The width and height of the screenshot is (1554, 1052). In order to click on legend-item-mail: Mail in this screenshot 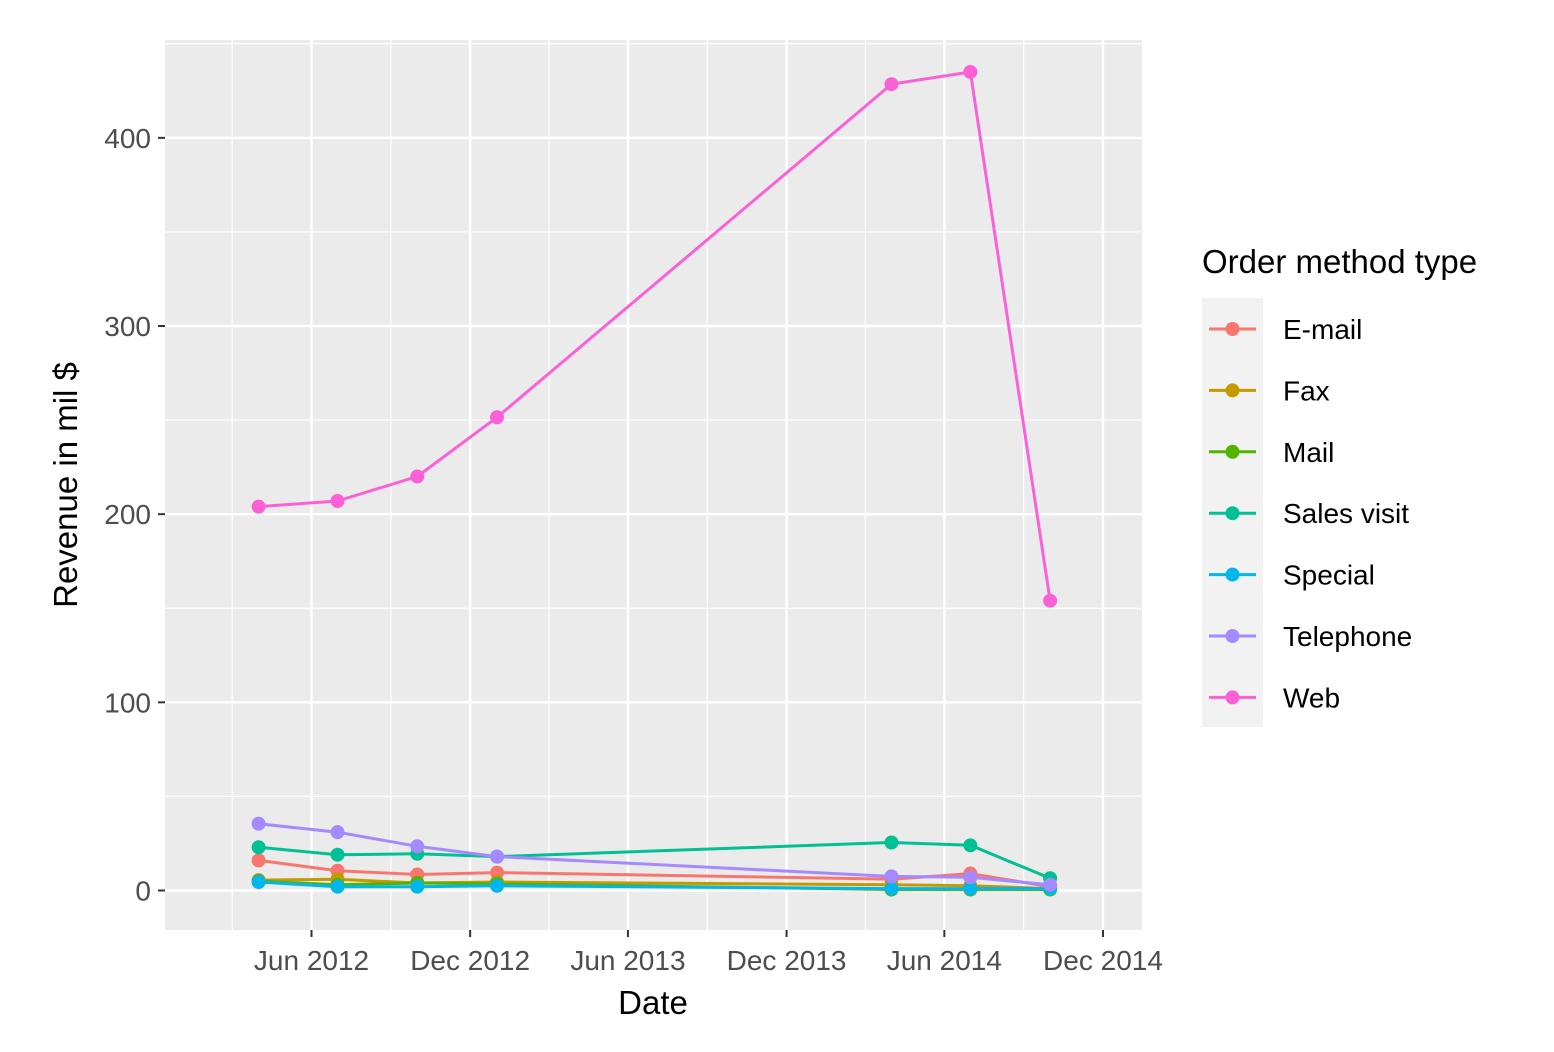, I will do `click(1271, 452)`.